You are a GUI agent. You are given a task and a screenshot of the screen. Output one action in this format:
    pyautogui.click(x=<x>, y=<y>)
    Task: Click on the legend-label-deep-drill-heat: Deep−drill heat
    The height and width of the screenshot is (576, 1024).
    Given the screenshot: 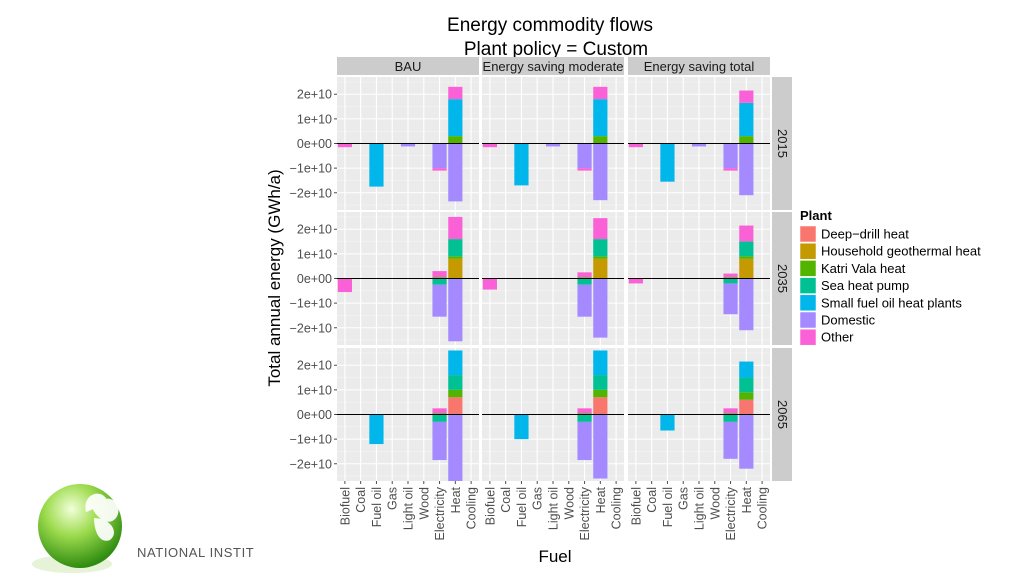 What is the action you would take?
    pyautogui.click(x=865, y=234)
    